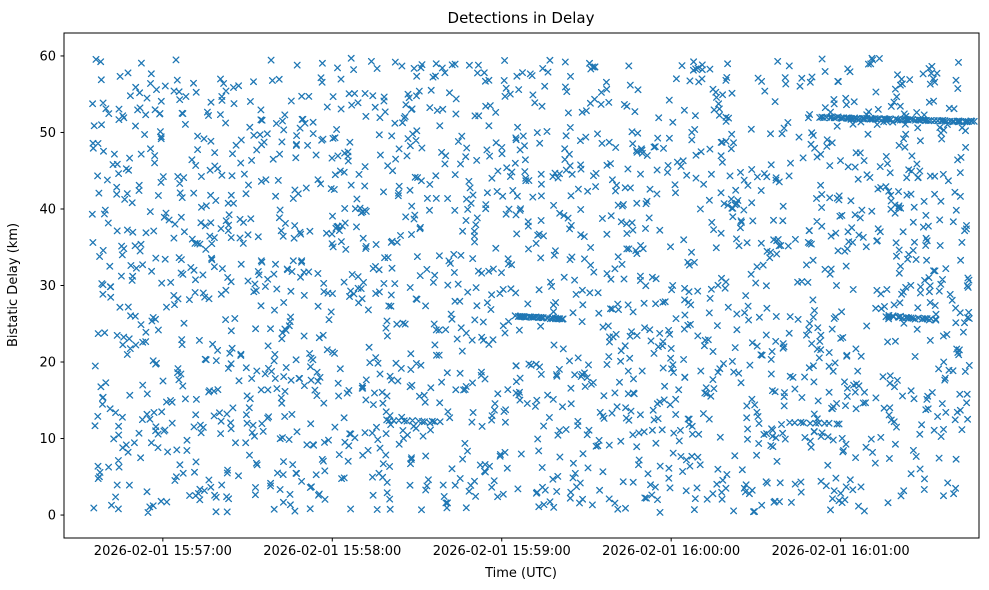  Describe the element at coordinates (47, 286) in the screenshot. I see `y-tick-label: 30` at that location.